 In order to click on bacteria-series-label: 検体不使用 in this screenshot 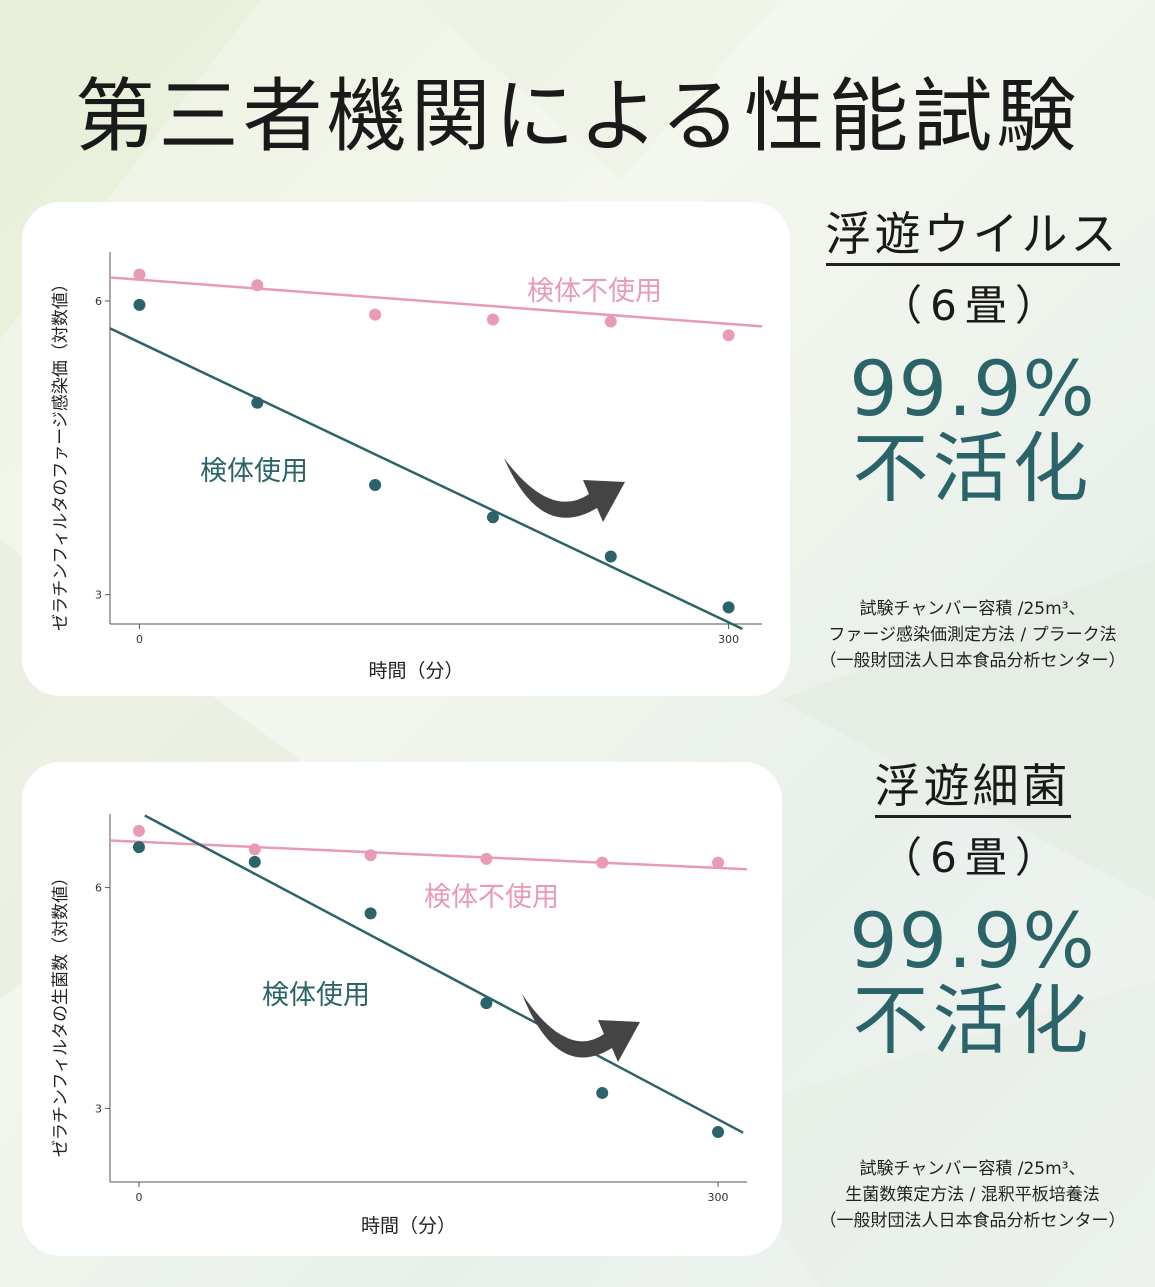, I will do `click(491, 897)`.